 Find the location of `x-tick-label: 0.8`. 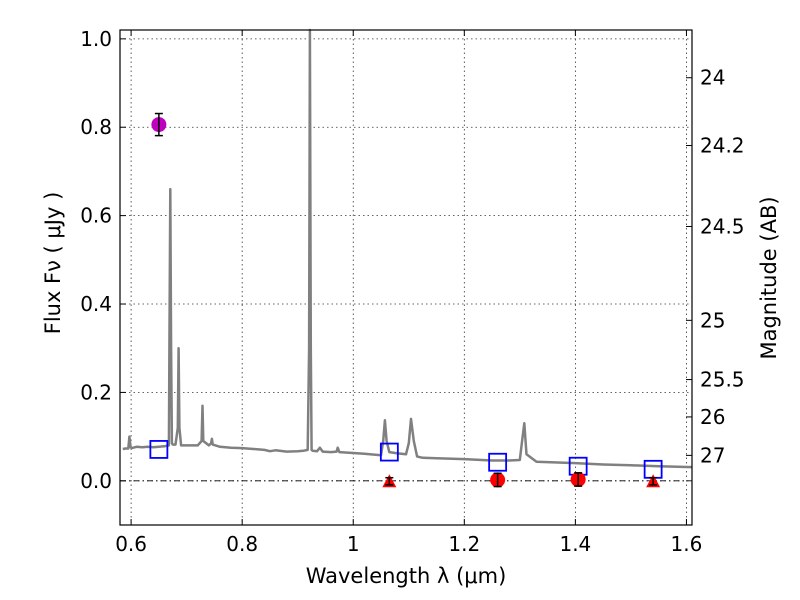

x-tick-label: 0.8 is located at coordinates (242, 544).